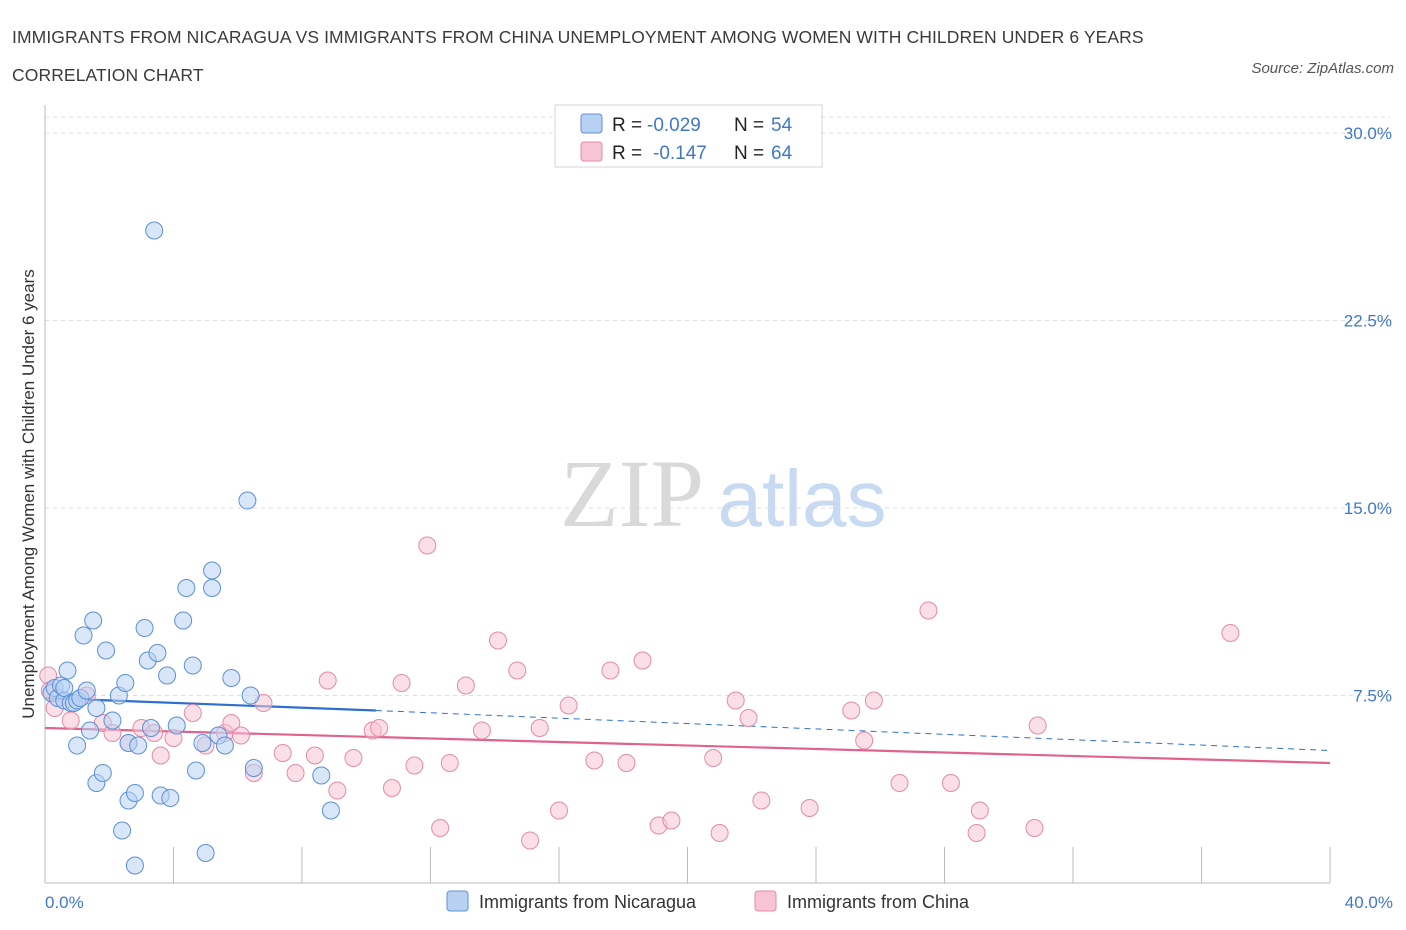 The width and height of the screenshot is (1406, 930). Describe the element at coordinates (719, 902) in the screenshot. I see `x-tick-labels: 0.0% 40.0%` at that location.